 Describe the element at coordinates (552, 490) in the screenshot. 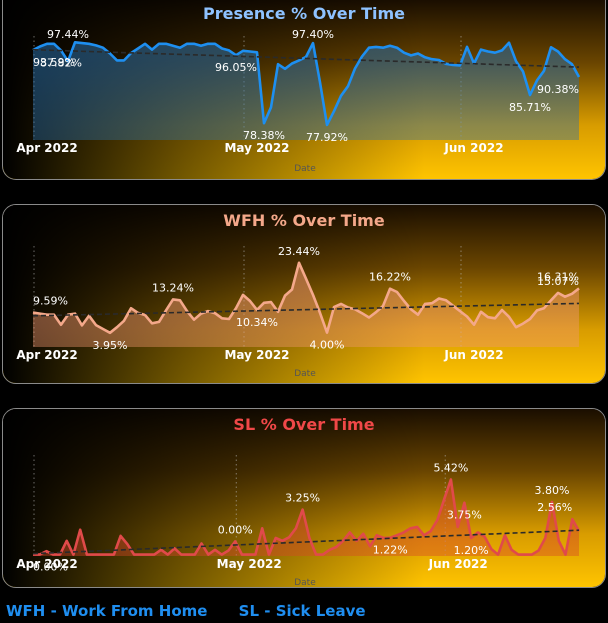

I see `data-label: 3.80%` at that location.